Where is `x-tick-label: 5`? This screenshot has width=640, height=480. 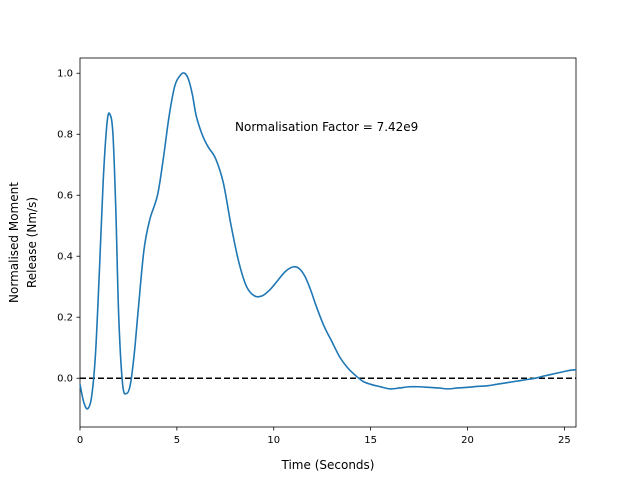
x-tick-label: 5 is located at coordinates (177, 440).